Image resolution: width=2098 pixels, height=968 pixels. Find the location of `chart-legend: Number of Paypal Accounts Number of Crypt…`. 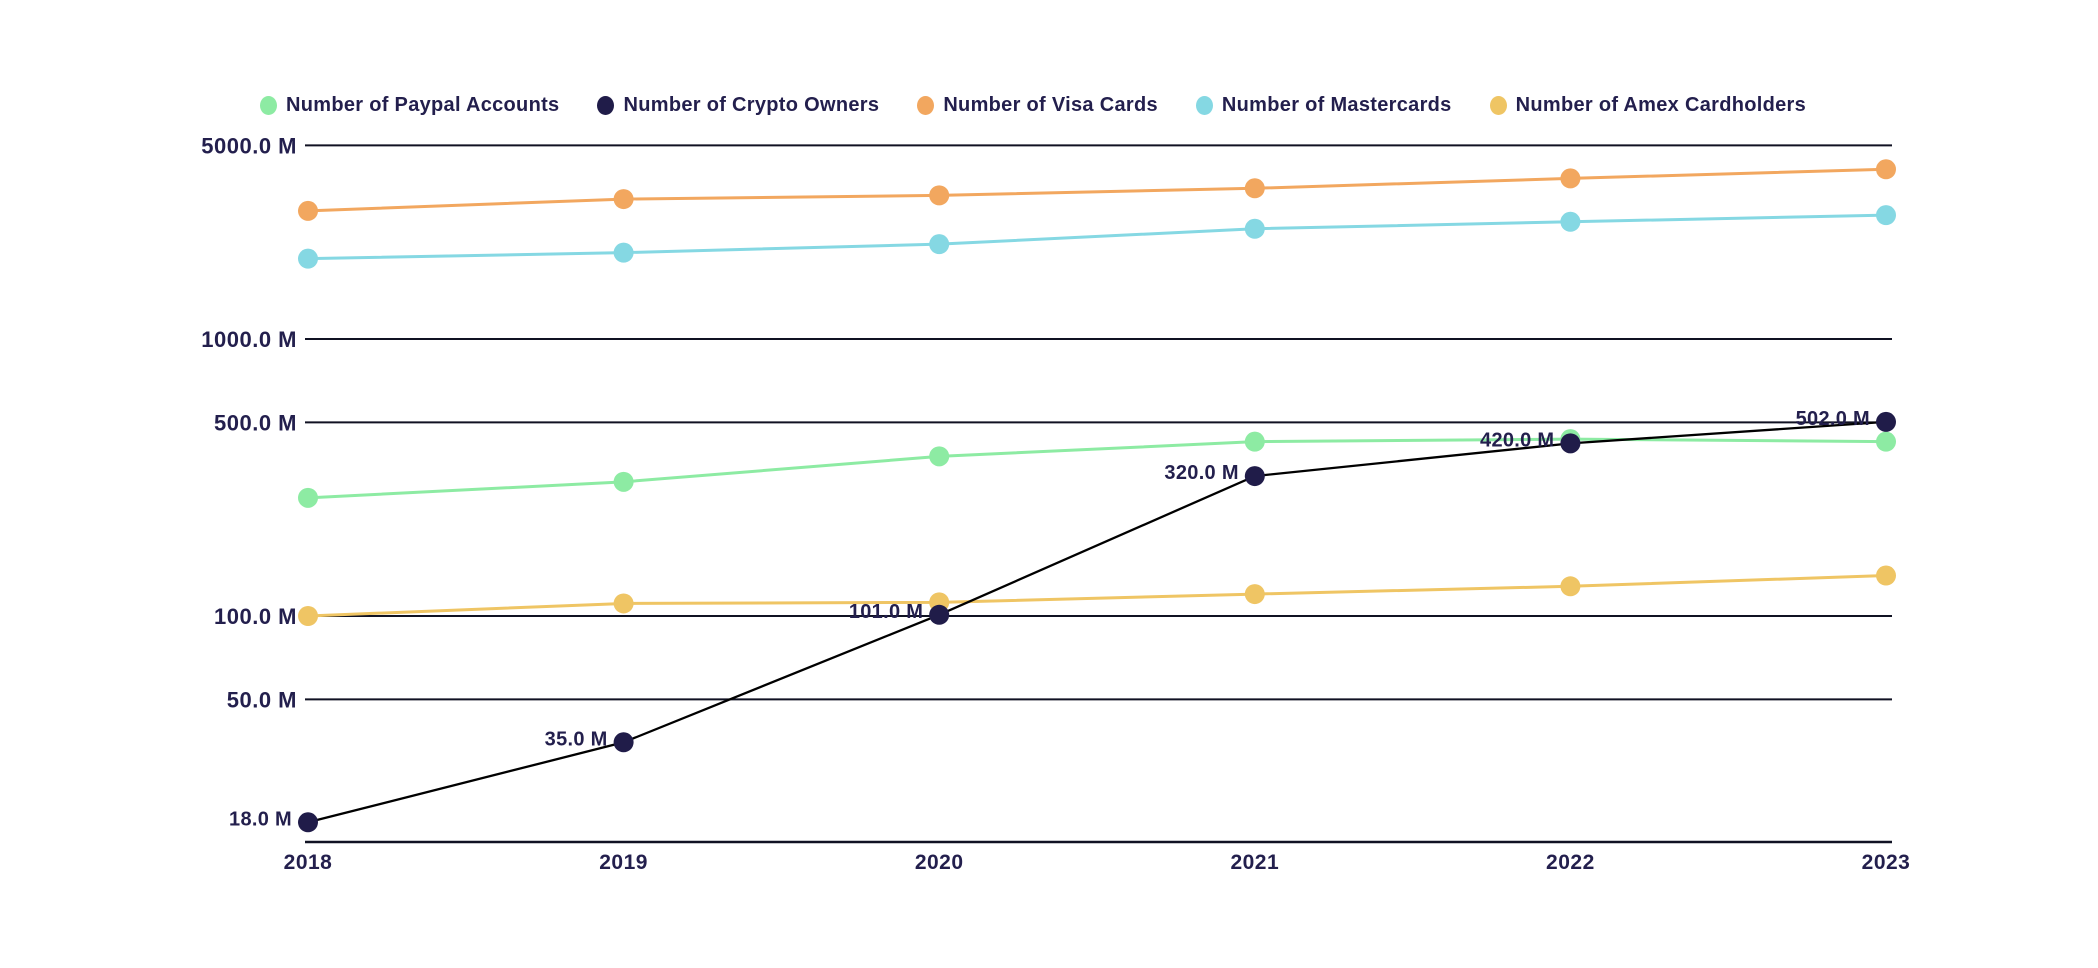

chart-legend: Number of Paypal Accounts Number of Crypt… is located at coordinates (1033, 105).